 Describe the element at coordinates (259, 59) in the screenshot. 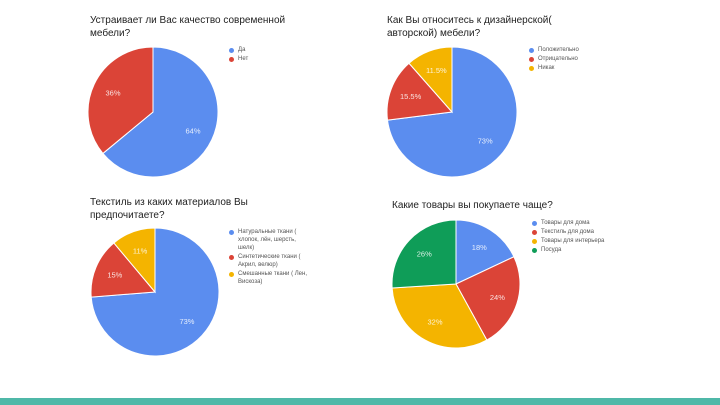

I see `legend-item: Нет` at that location.